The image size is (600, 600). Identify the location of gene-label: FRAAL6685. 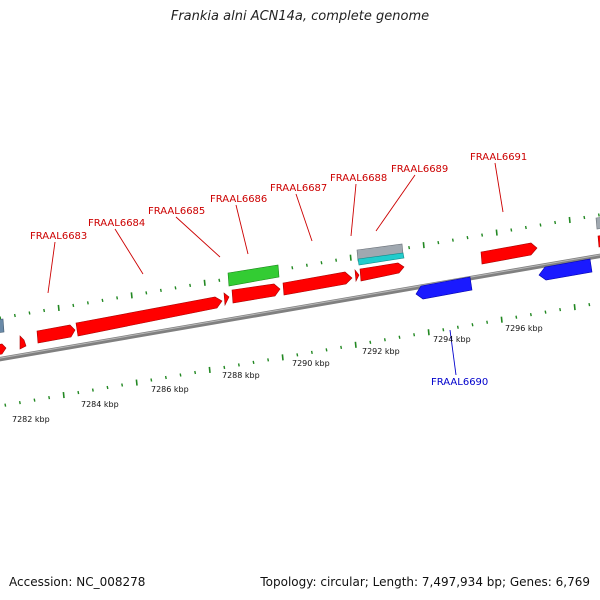
(176, 211).